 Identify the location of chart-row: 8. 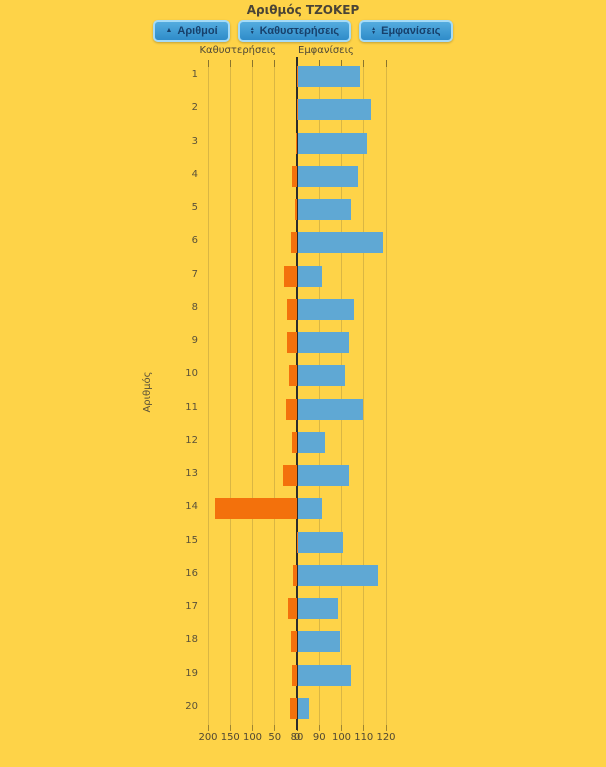
(303, 309).